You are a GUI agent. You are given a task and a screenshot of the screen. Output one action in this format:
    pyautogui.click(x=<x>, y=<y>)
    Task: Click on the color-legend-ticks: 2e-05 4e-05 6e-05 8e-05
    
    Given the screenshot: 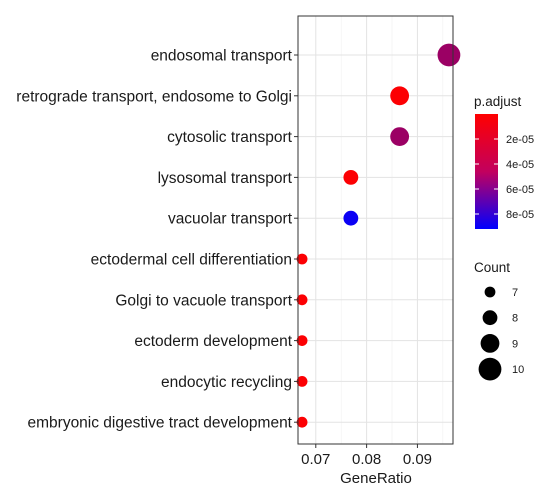 What is the action you would take?
    pyautogui.click(x=504, y=177)
    